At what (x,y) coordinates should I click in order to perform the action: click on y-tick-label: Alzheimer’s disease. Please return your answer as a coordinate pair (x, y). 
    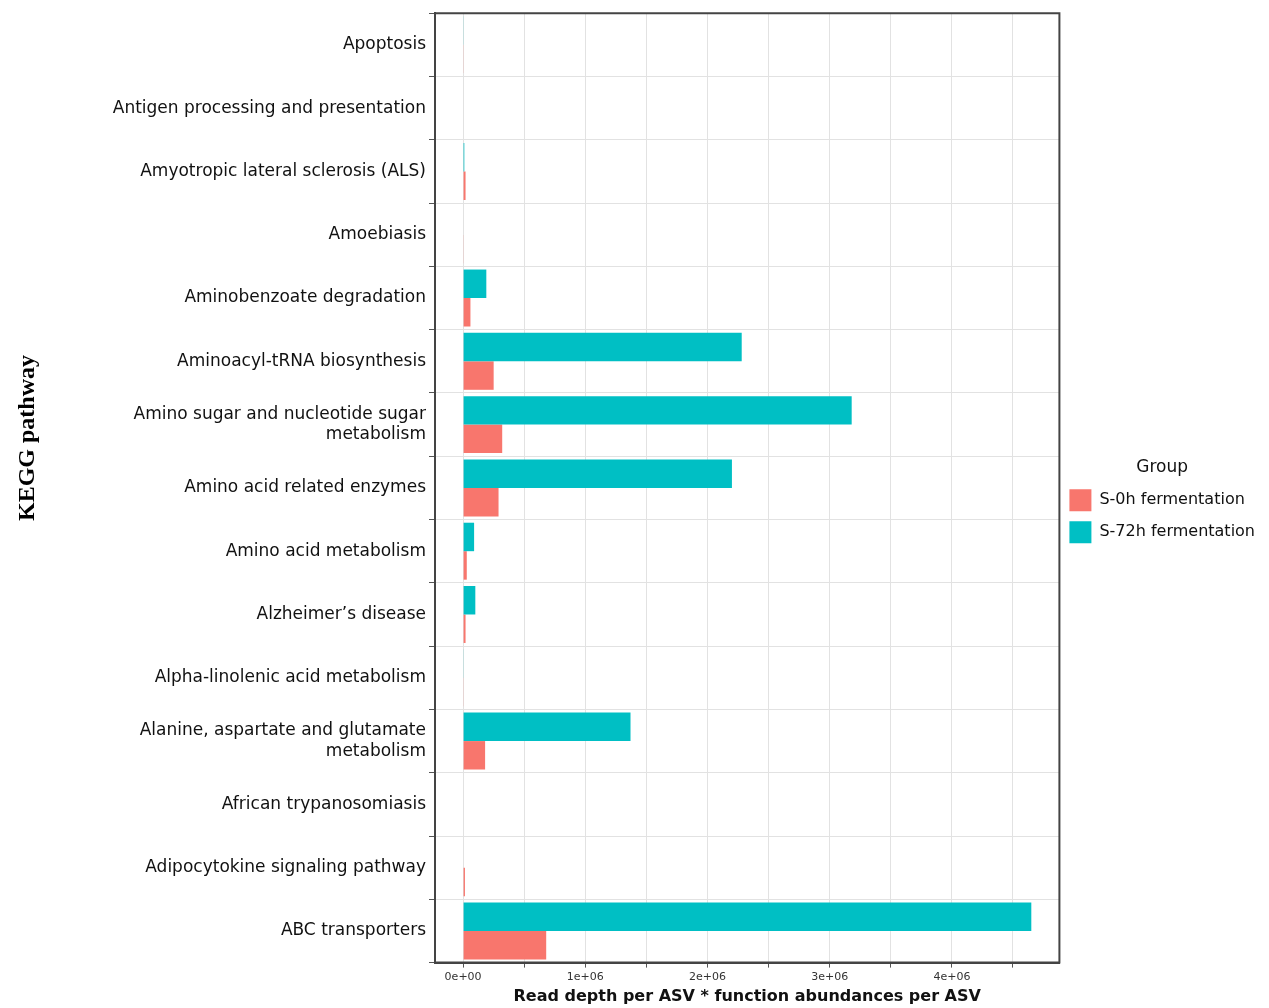
    Looking at the image, I should click on (341, 612).